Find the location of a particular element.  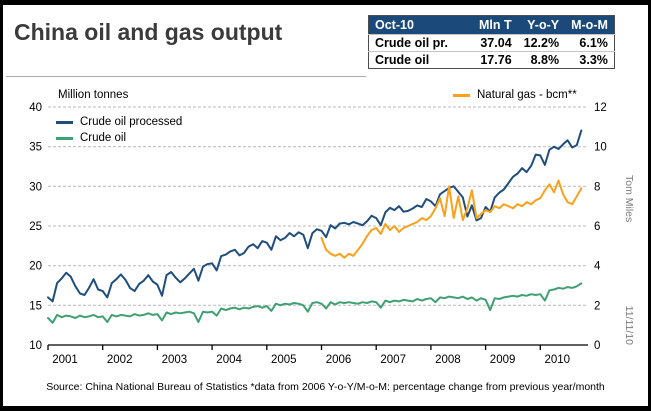

legend-crude-oil-processed: Crude oil processed is located at coordinates (119, 122).